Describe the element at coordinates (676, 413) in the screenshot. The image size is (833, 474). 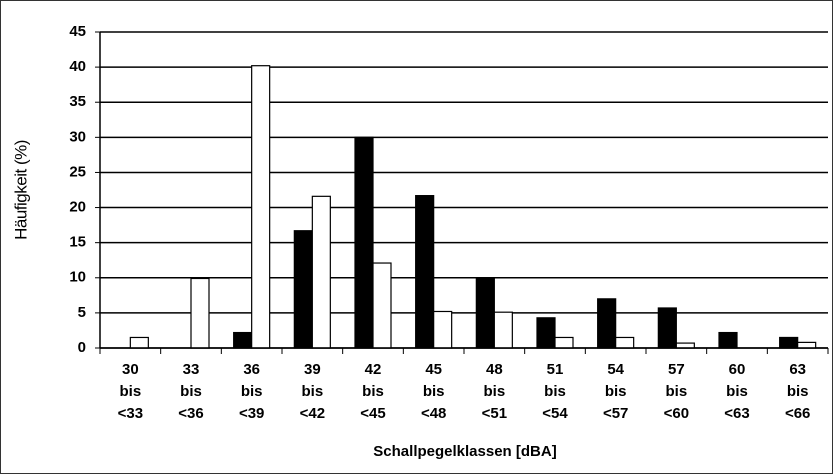
I see `x-tick-label: <60` at that location.